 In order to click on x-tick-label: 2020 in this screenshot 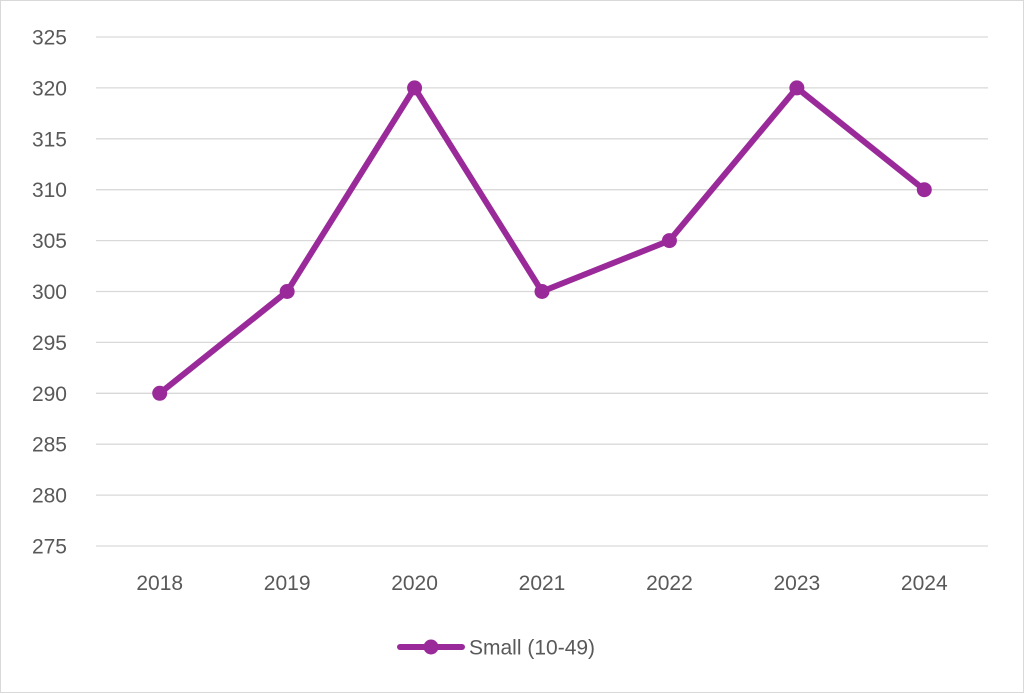, I will do `click(414, 583)`.